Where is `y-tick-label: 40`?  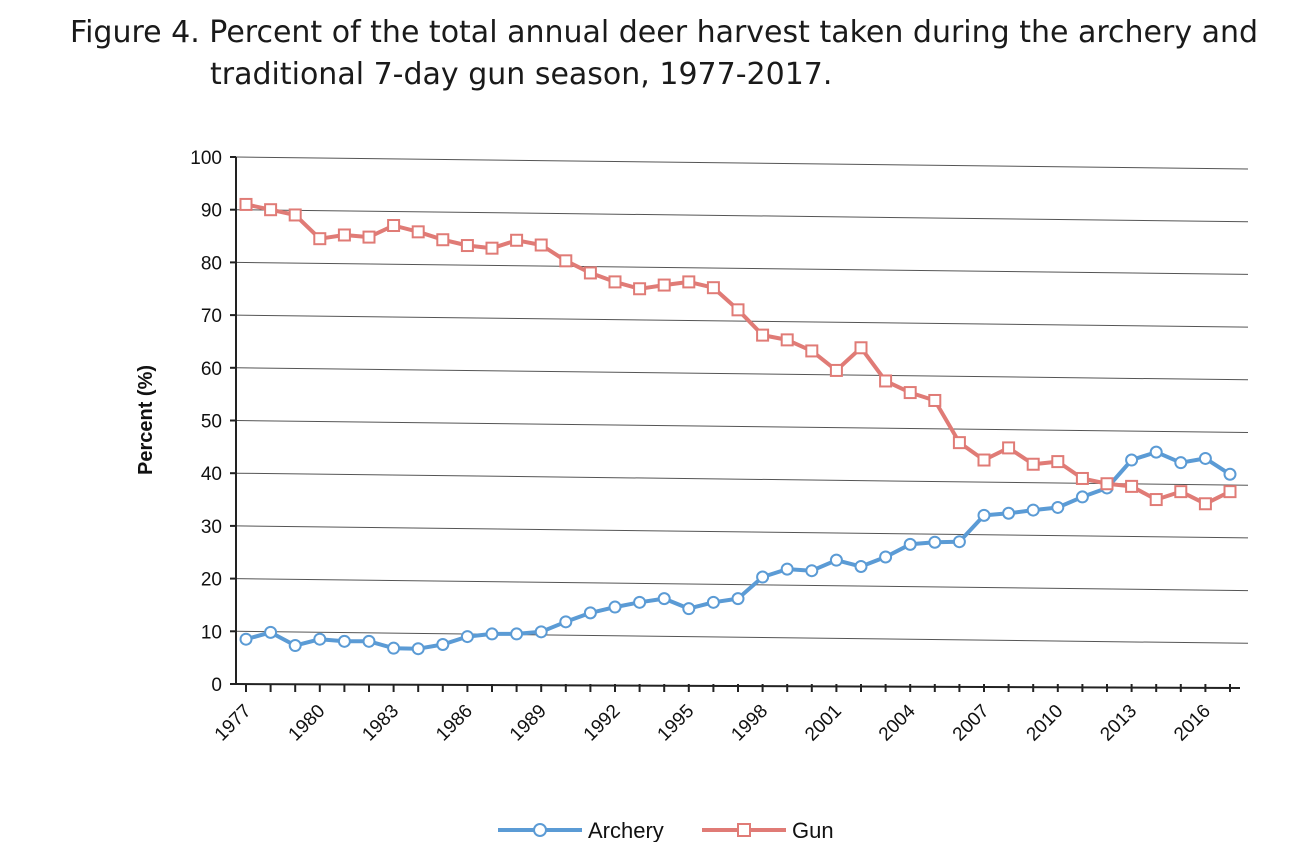
y-tick-label: 40 is located at coordinates (211, 474).